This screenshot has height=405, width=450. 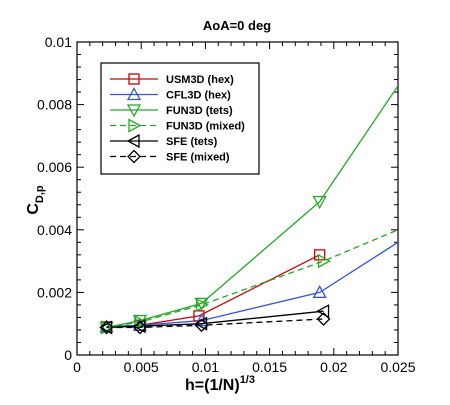 What do you see at coordinates (247, 380) in the screenshot?
I see `x-axis-label-sup: 1/3` at bounding box center [247, 380].